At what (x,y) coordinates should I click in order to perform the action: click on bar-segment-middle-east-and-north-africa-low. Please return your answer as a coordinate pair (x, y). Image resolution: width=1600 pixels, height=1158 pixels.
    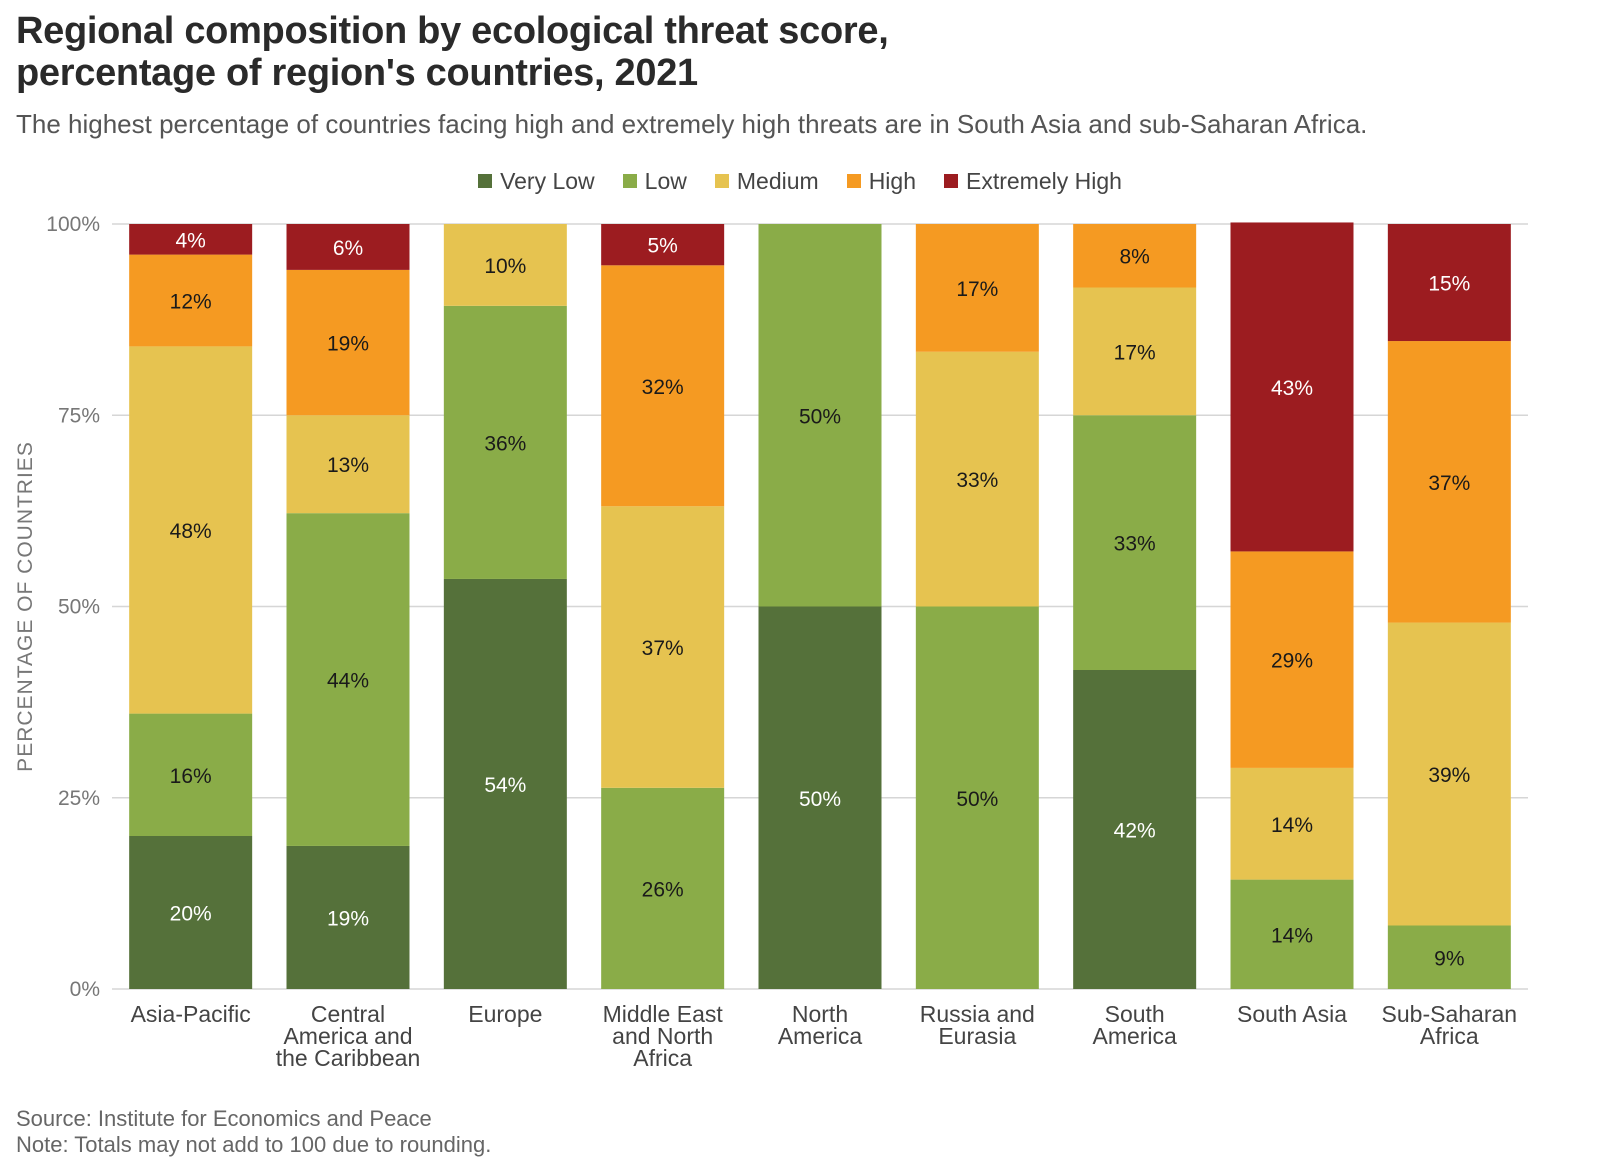
    Looking at the image, I should click on (663, 888).